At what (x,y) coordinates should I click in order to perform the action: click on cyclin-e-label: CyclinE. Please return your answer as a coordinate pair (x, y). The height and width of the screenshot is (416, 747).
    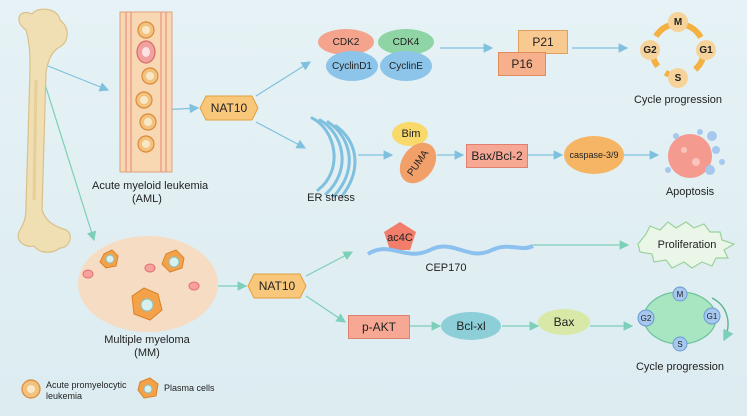
    Looking at the image, I should click on (406, 66).